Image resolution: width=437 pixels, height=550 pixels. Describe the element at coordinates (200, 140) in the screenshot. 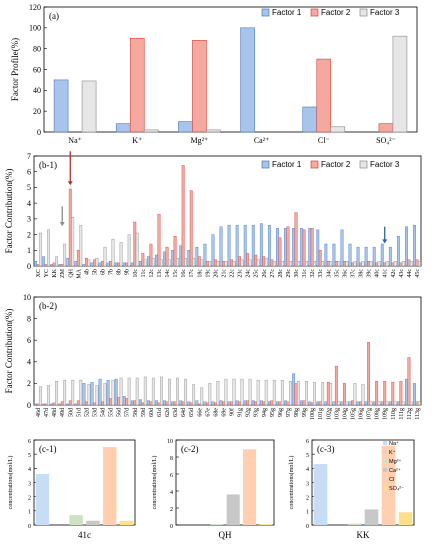

I see `panel-a-xtick-label: Mg²⁺` at that location.